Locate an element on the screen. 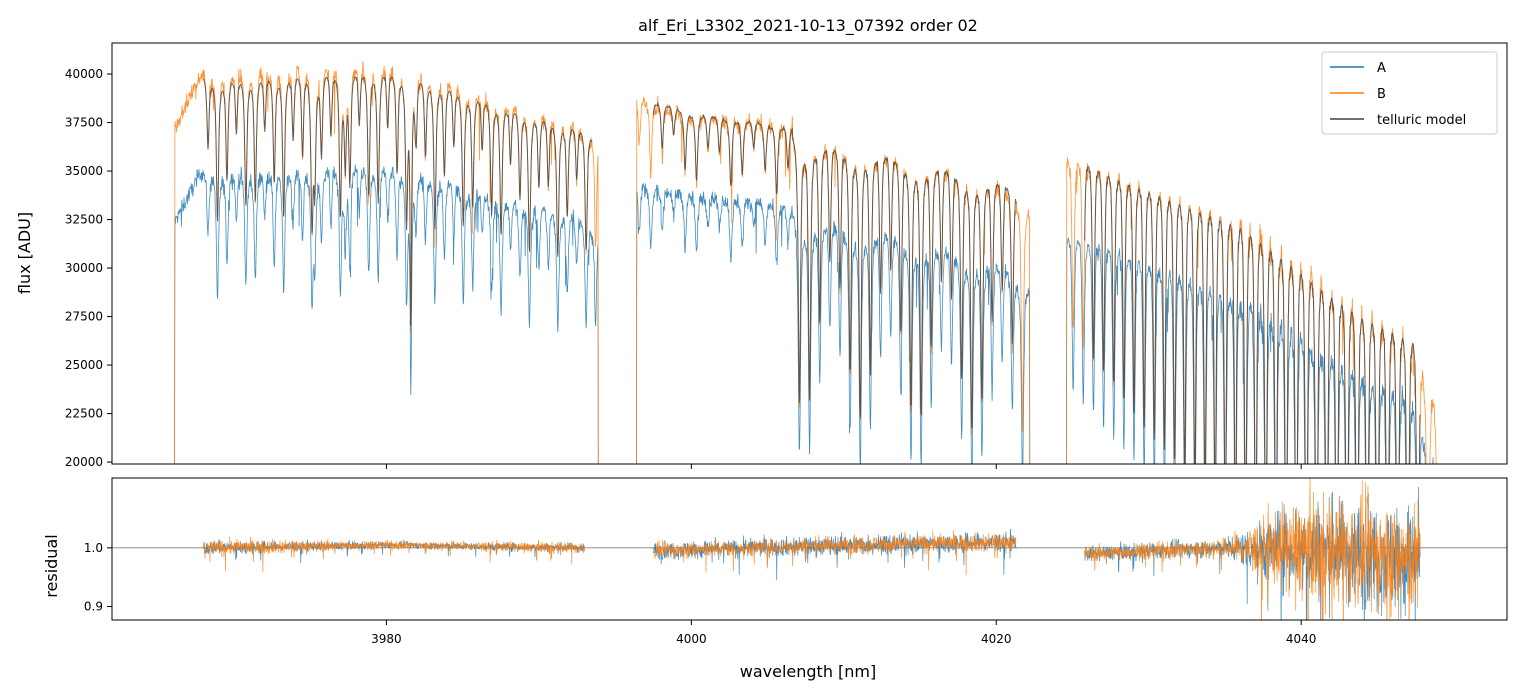 The width and height of the screenshot is (1520, 696). flux-y-tick-label: 40000 is located at coordinates (84, 74).